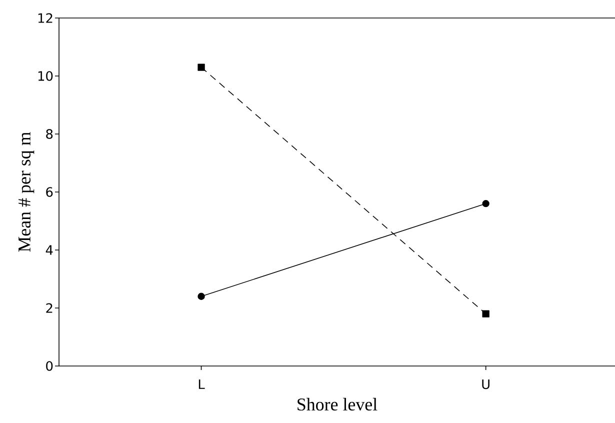 The height and width of the screenshot is (423, 615). What do you see at coordinates (201, 384) in the screenshot?
I see `x-tick-label: L` at bounding box center [201, 384].